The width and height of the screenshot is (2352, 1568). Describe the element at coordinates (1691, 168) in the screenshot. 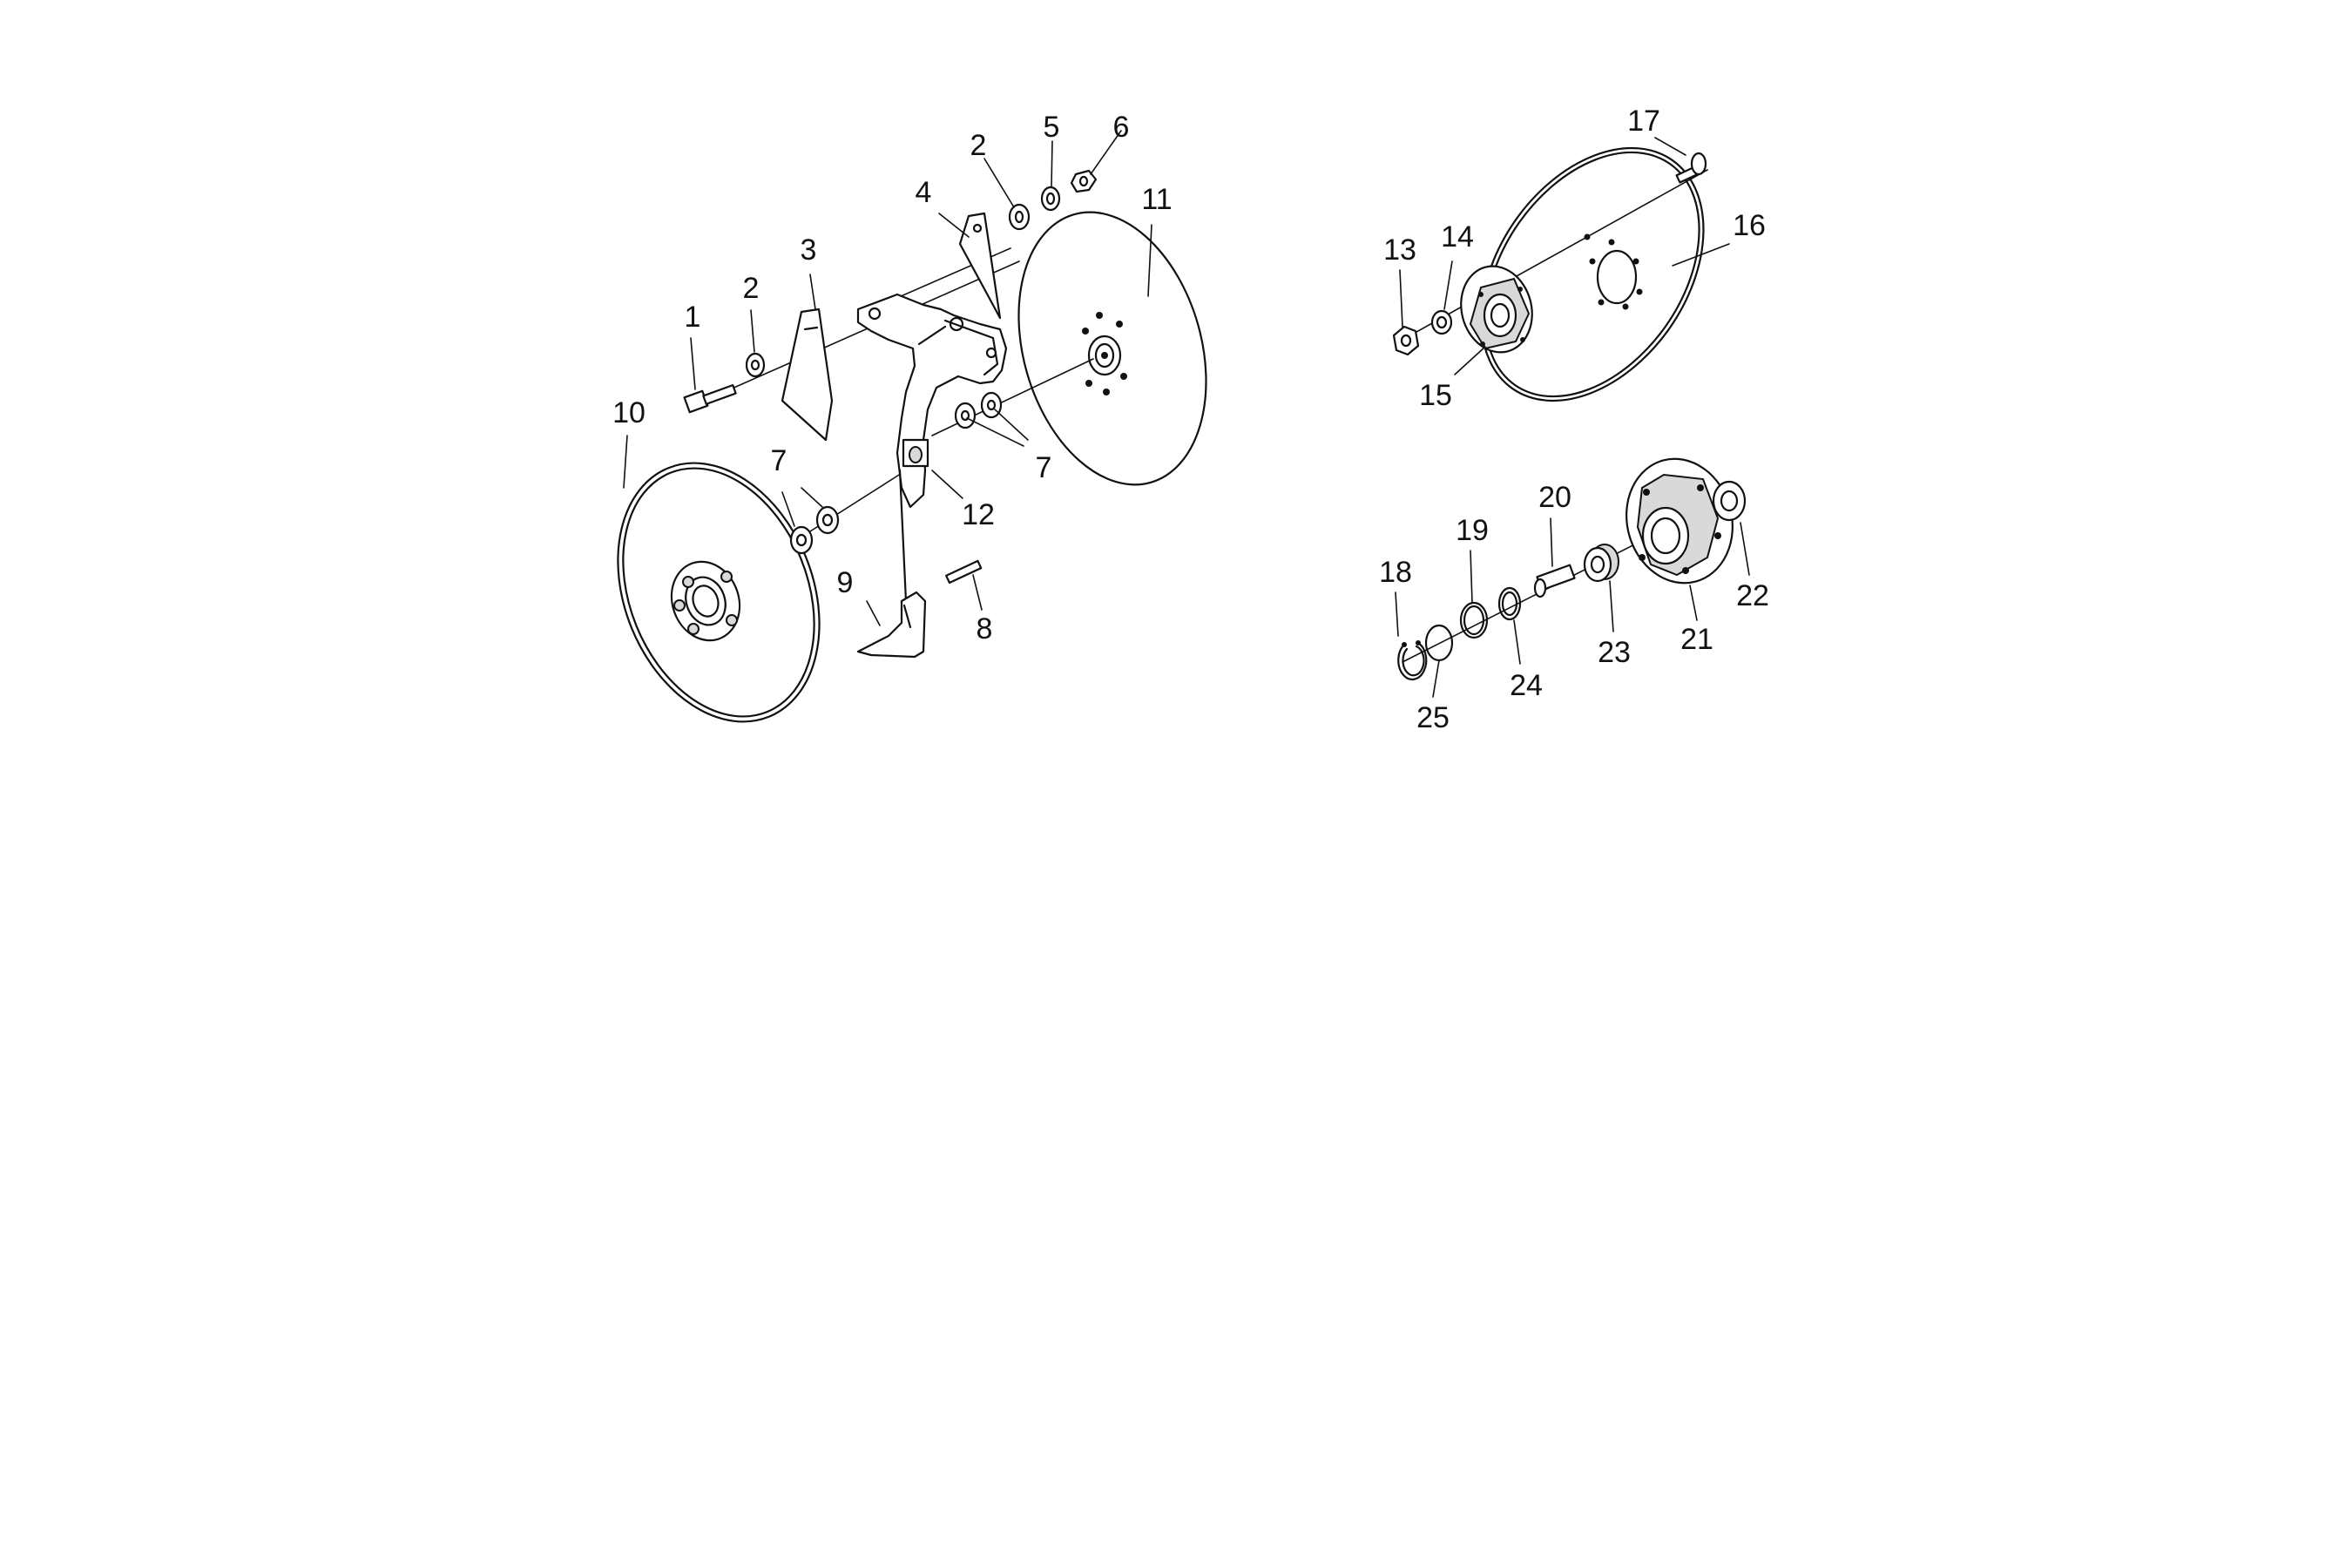

I see `part-17-bolt` at that location.